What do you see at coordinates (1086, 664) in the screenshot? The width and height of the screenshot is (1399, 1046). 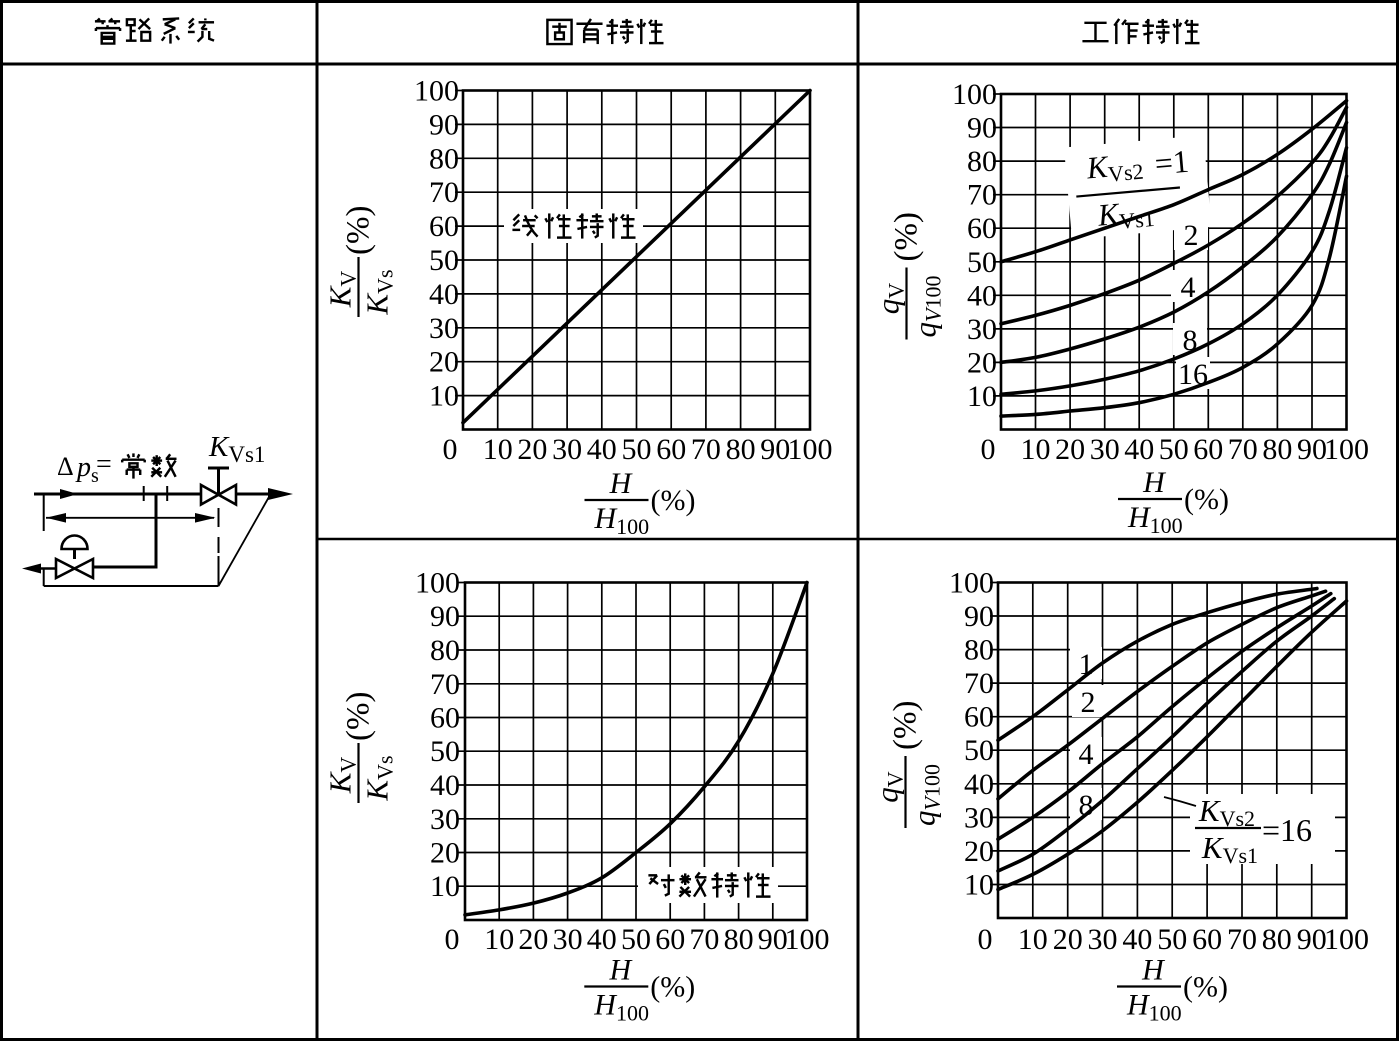 I see `svg-text: 1` at bounding box center [1086, 664].